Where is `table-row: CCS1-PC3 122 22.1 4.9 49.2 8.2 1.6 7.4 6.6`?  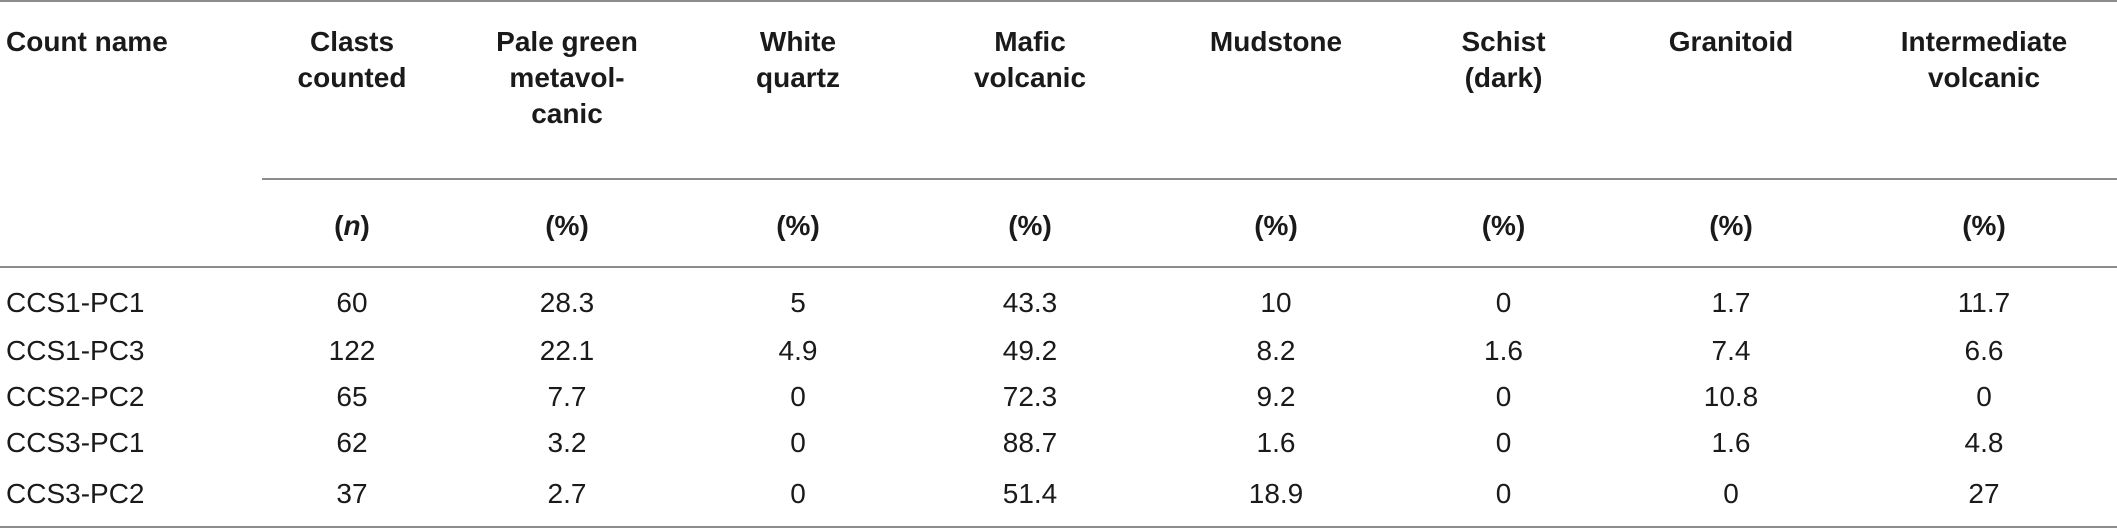
table-row: CCS1-PC3 122 22.1 4.9 49.2 8.2 1.6 7.4 6.6 is located at coordinates (1058, 351).